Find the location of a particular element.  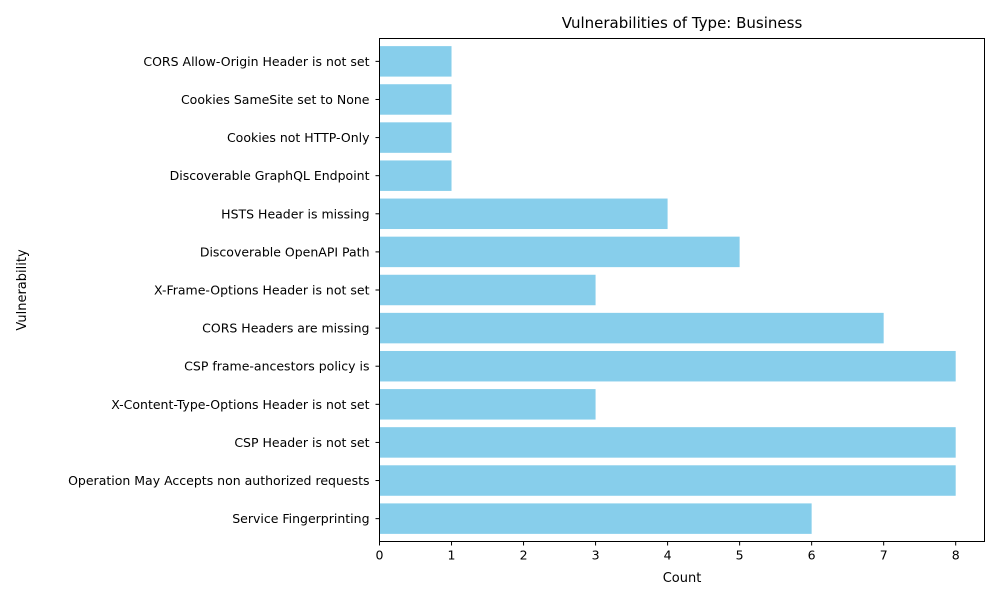

y-tick-label: CSP Header is not set is located at coordinates (301, 442).